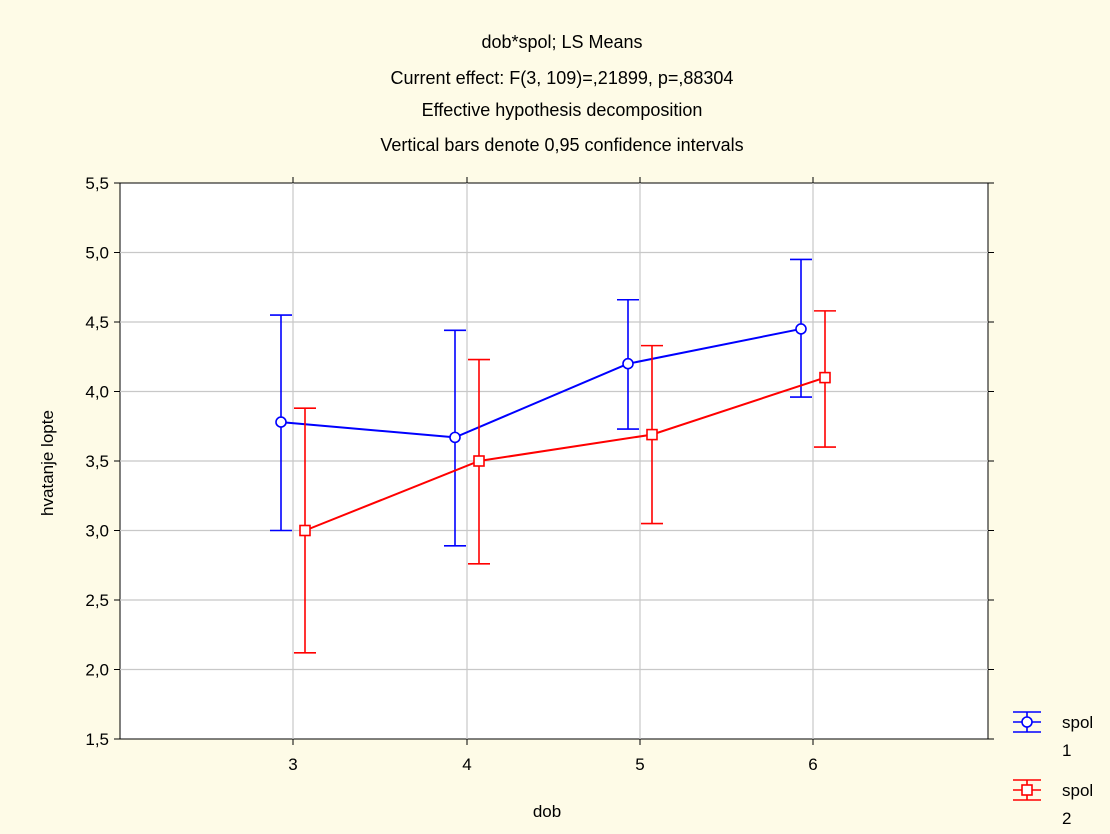 This screenshot has height=834, width=1110. Describe the element at coordinates (97, 461) in the screenshot. I see `y-tick-label: 3,5` at that location.